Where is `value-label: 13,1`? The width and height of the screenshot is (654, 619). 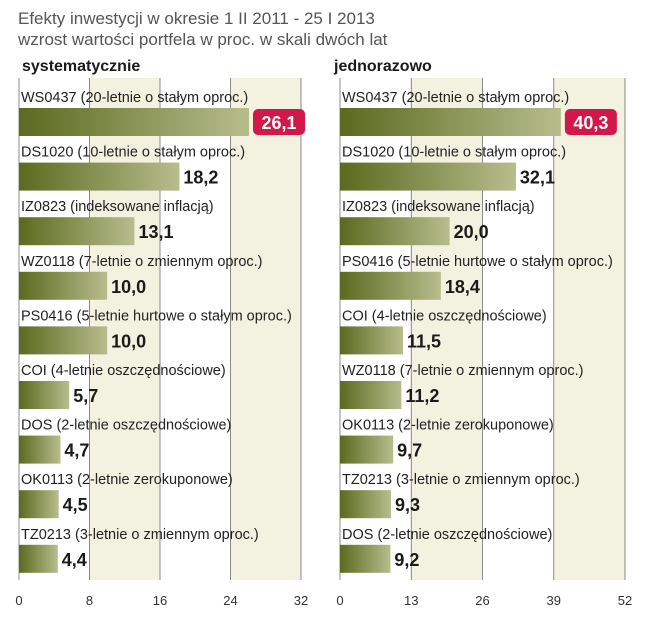
value-label: 13,1 is located at coordinates (155, 232).